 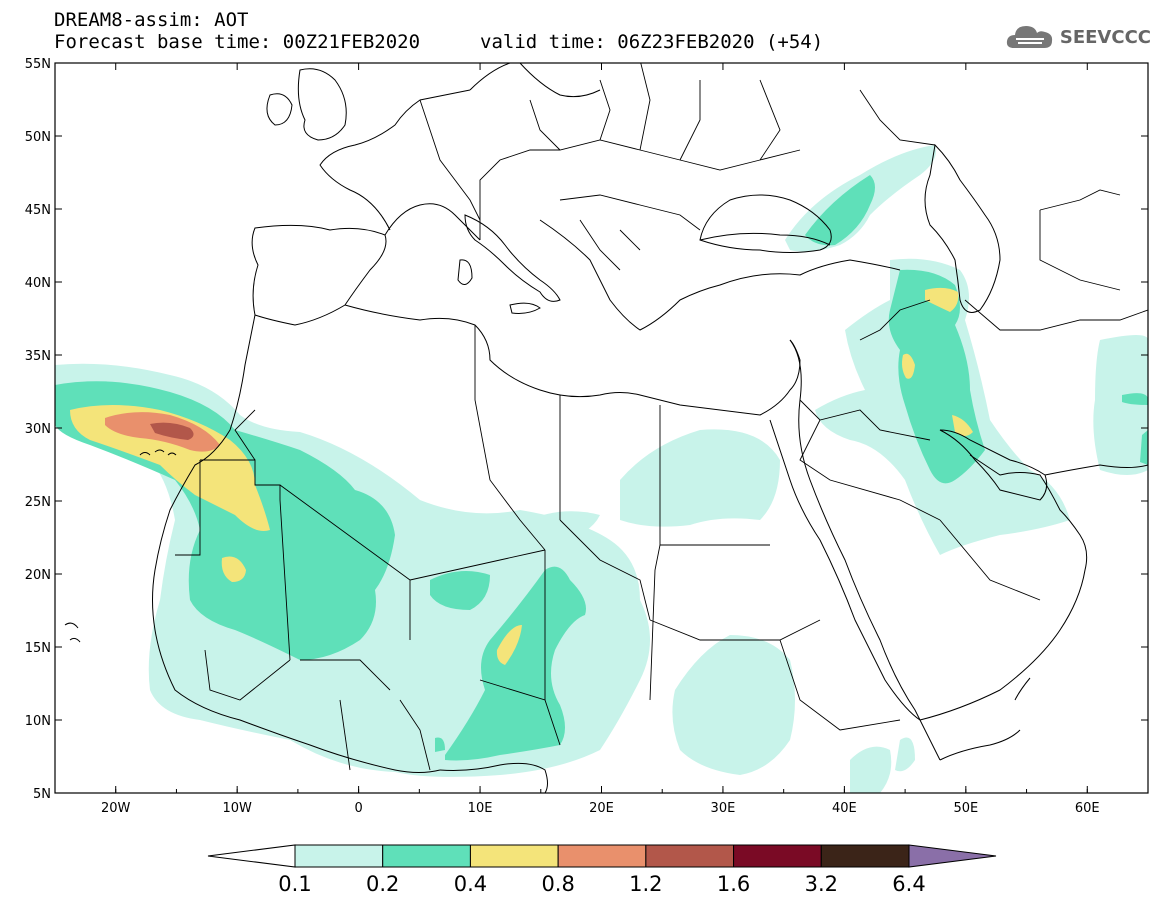 I want to click on map-title: DREAM8-assim: AOT, so click(x=151, y=20).